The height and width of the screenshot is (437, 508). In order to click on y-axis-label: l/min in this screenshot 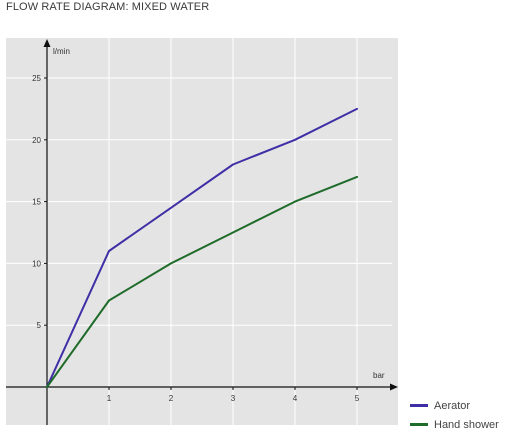, I will do `click(61, 51)`.